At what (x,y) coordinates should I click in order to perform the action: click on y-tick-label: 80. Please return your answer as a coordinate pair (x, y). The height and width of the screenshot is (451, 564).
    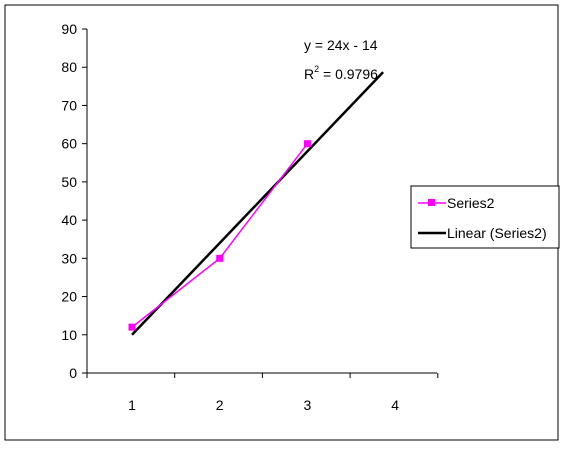
    Looking at the image, I should click on (69, 67).